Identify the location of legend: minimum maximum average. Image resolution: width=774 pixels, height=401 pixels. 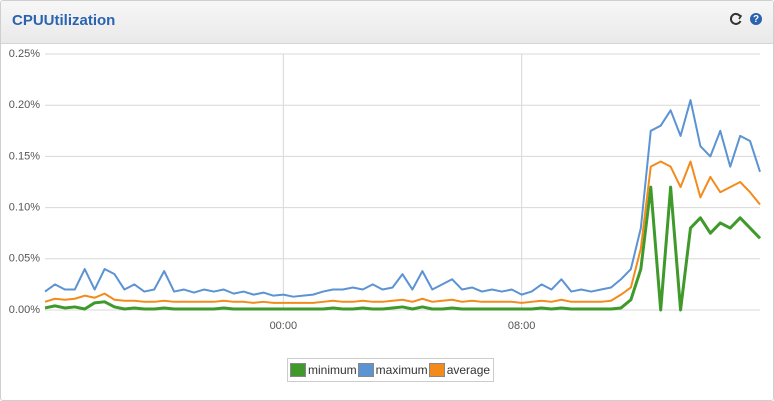
(391, 370).